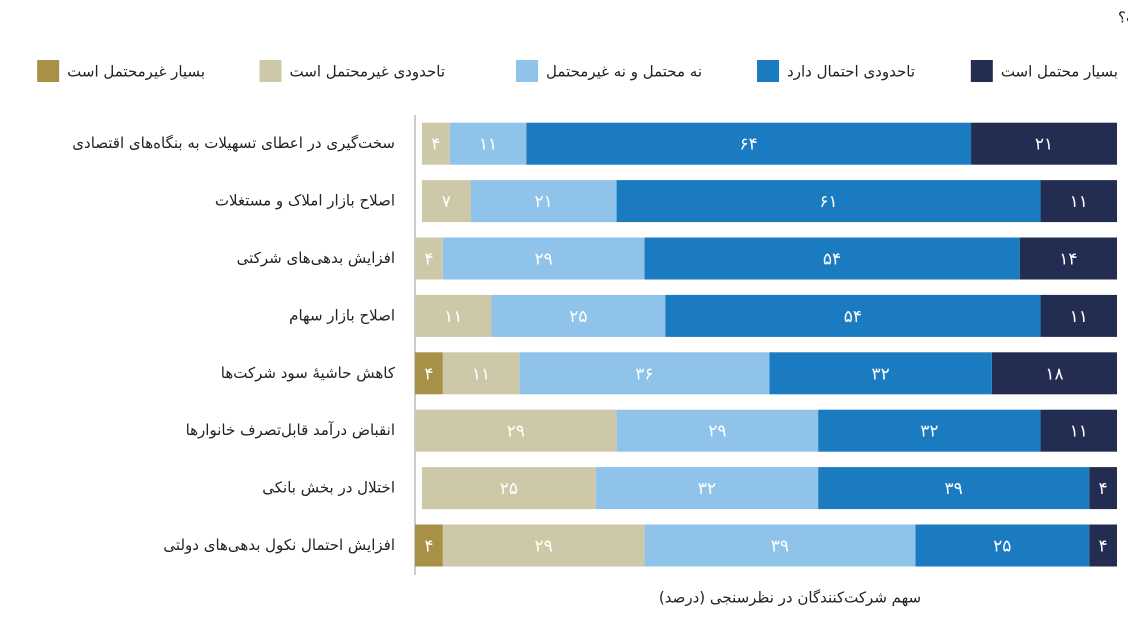  I want to click on y-tick-label: کاهش حاشیهٔ سود شرکت‌ها, so click(308, 373).